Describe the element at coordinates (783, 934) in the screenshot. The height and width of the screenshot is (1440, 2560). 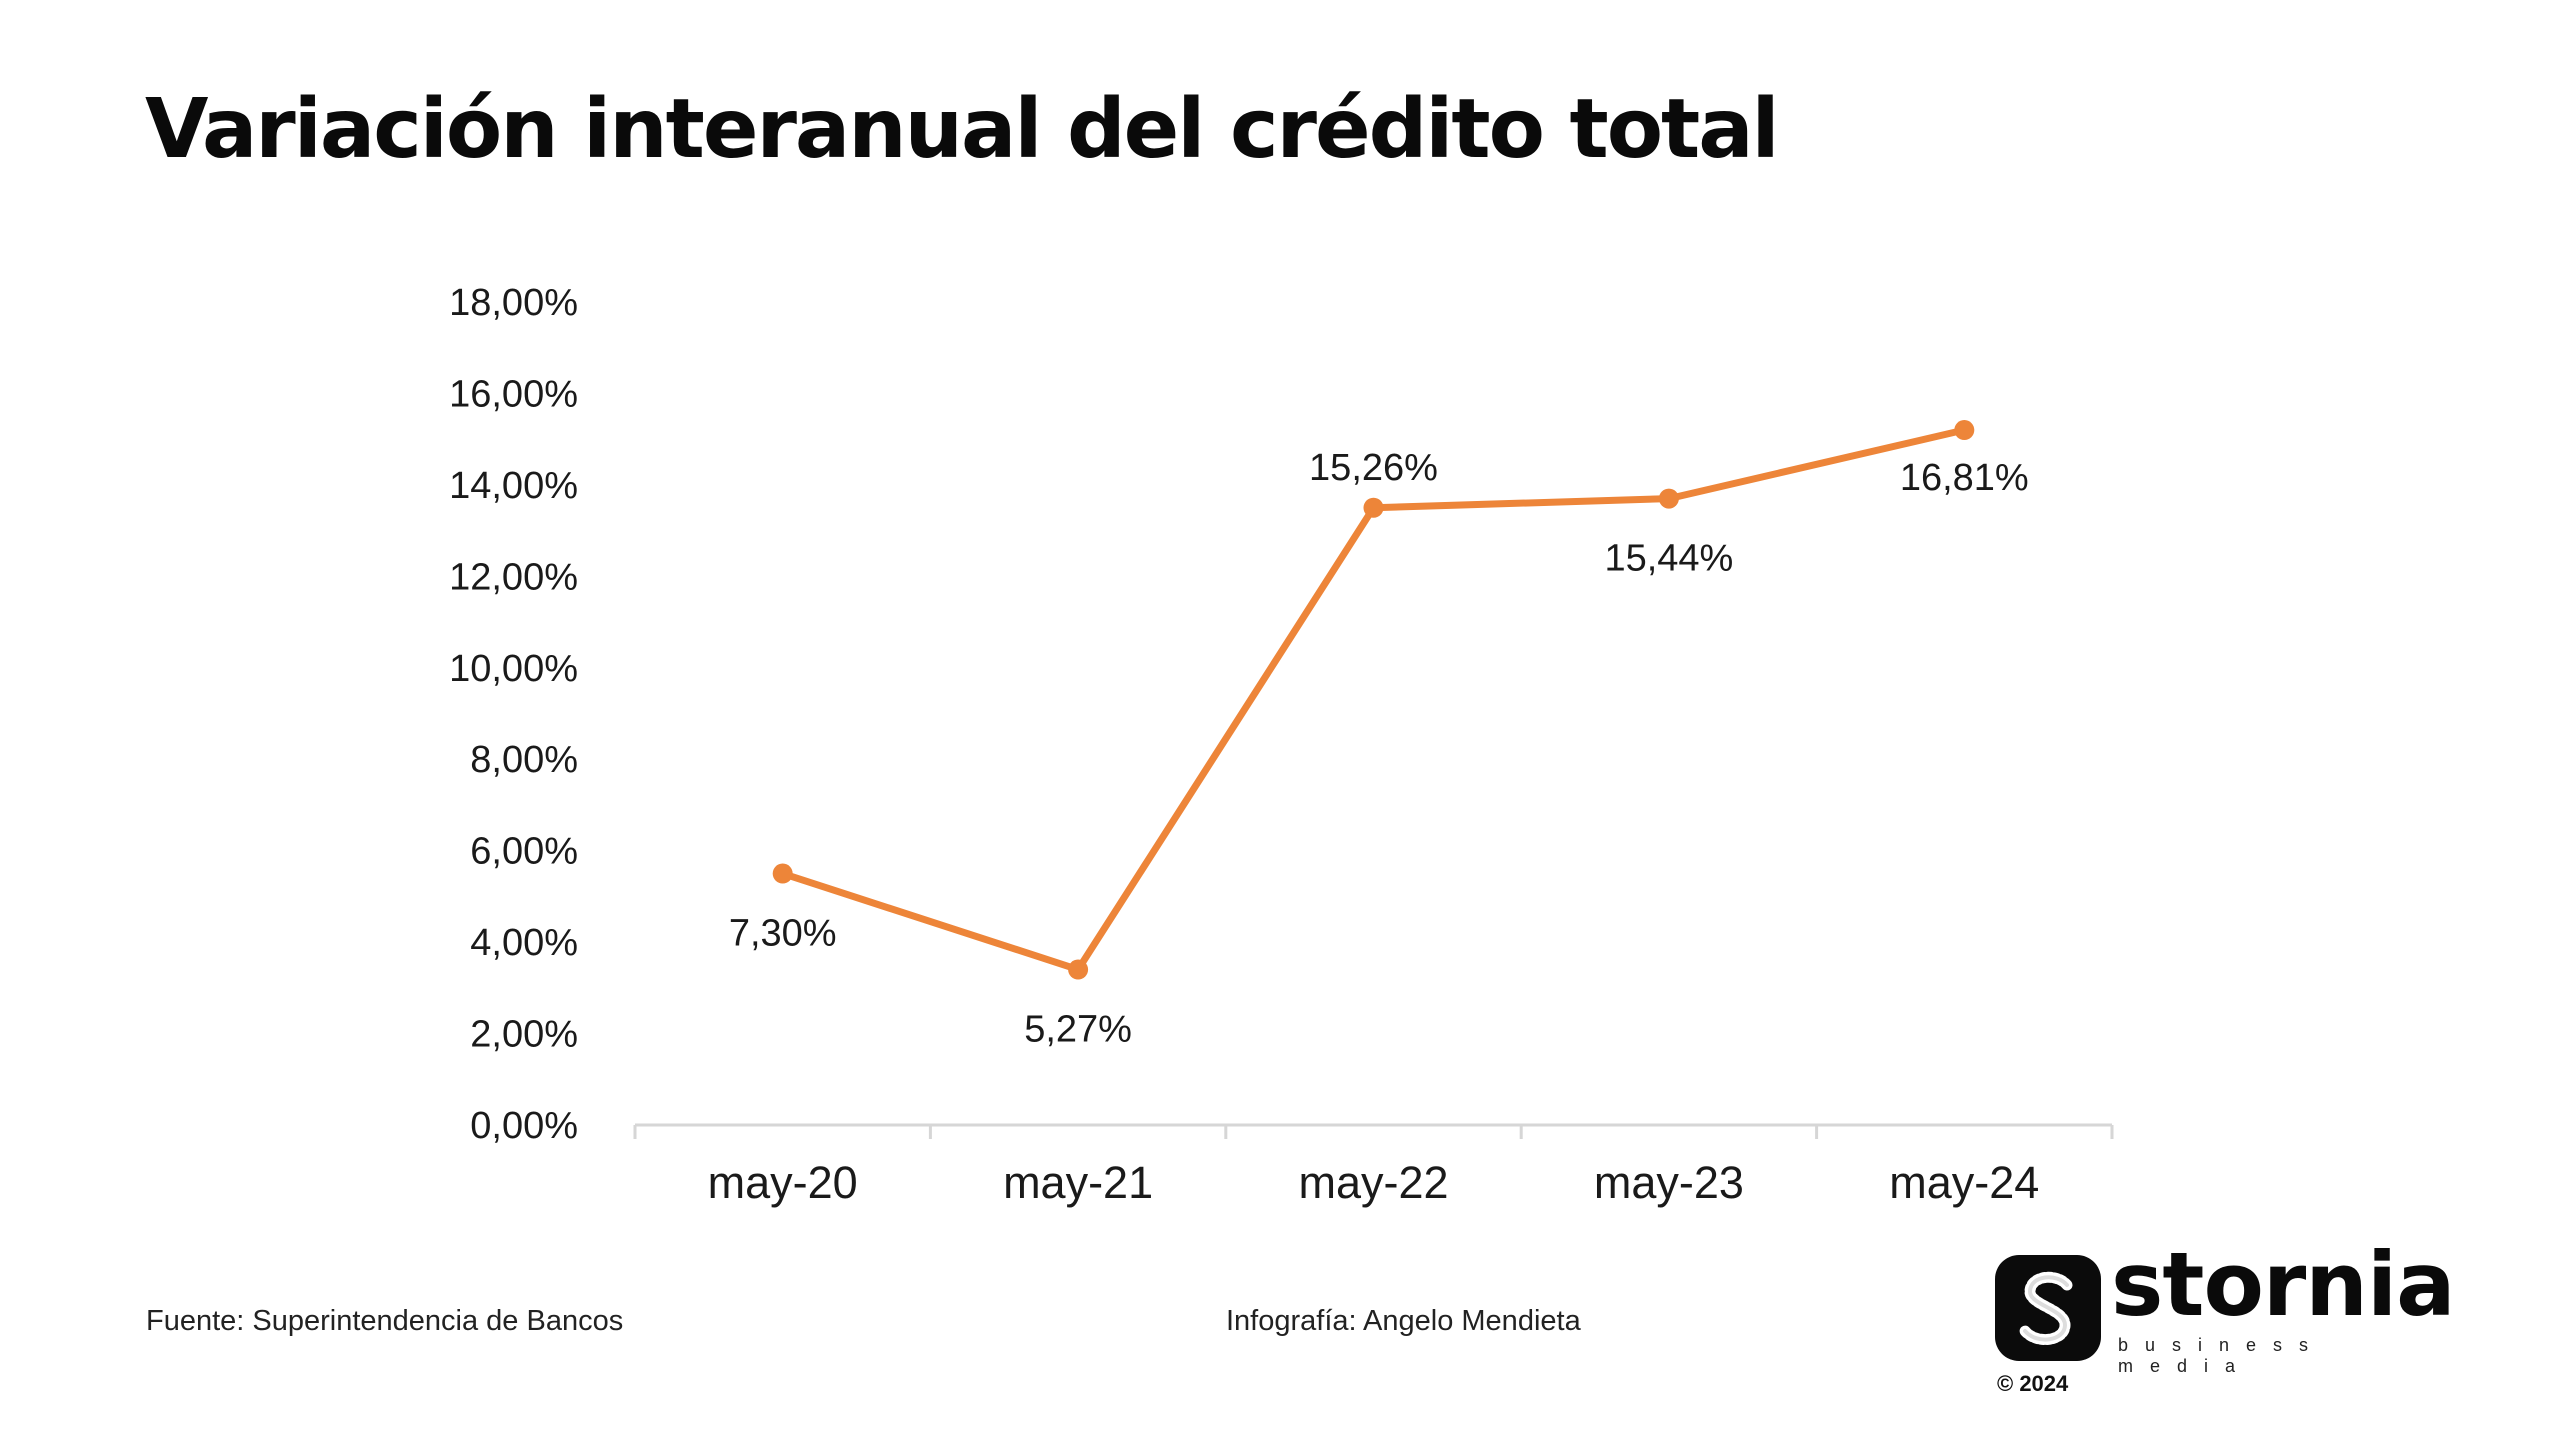
I see `data-label: 7,30%` at that location.